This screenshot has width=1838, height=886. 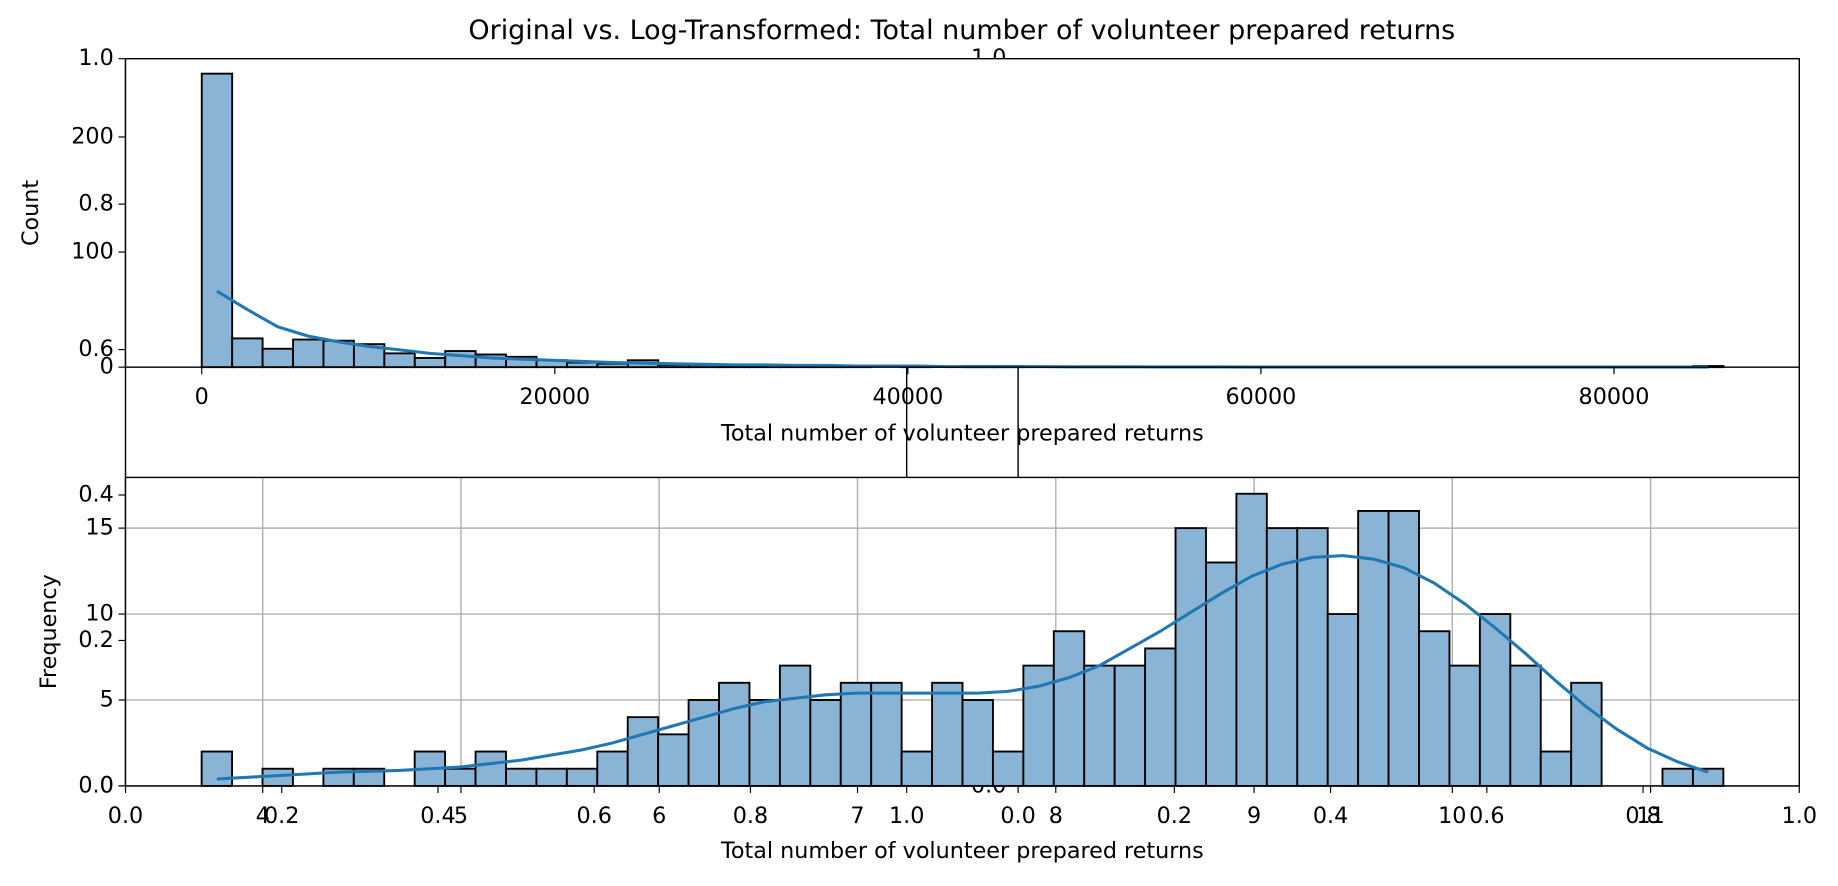 What do you see at coordinates (1254, 816) in the screenshot?
I see `x-tick-label: 9` at bounding box center [1254, 816].